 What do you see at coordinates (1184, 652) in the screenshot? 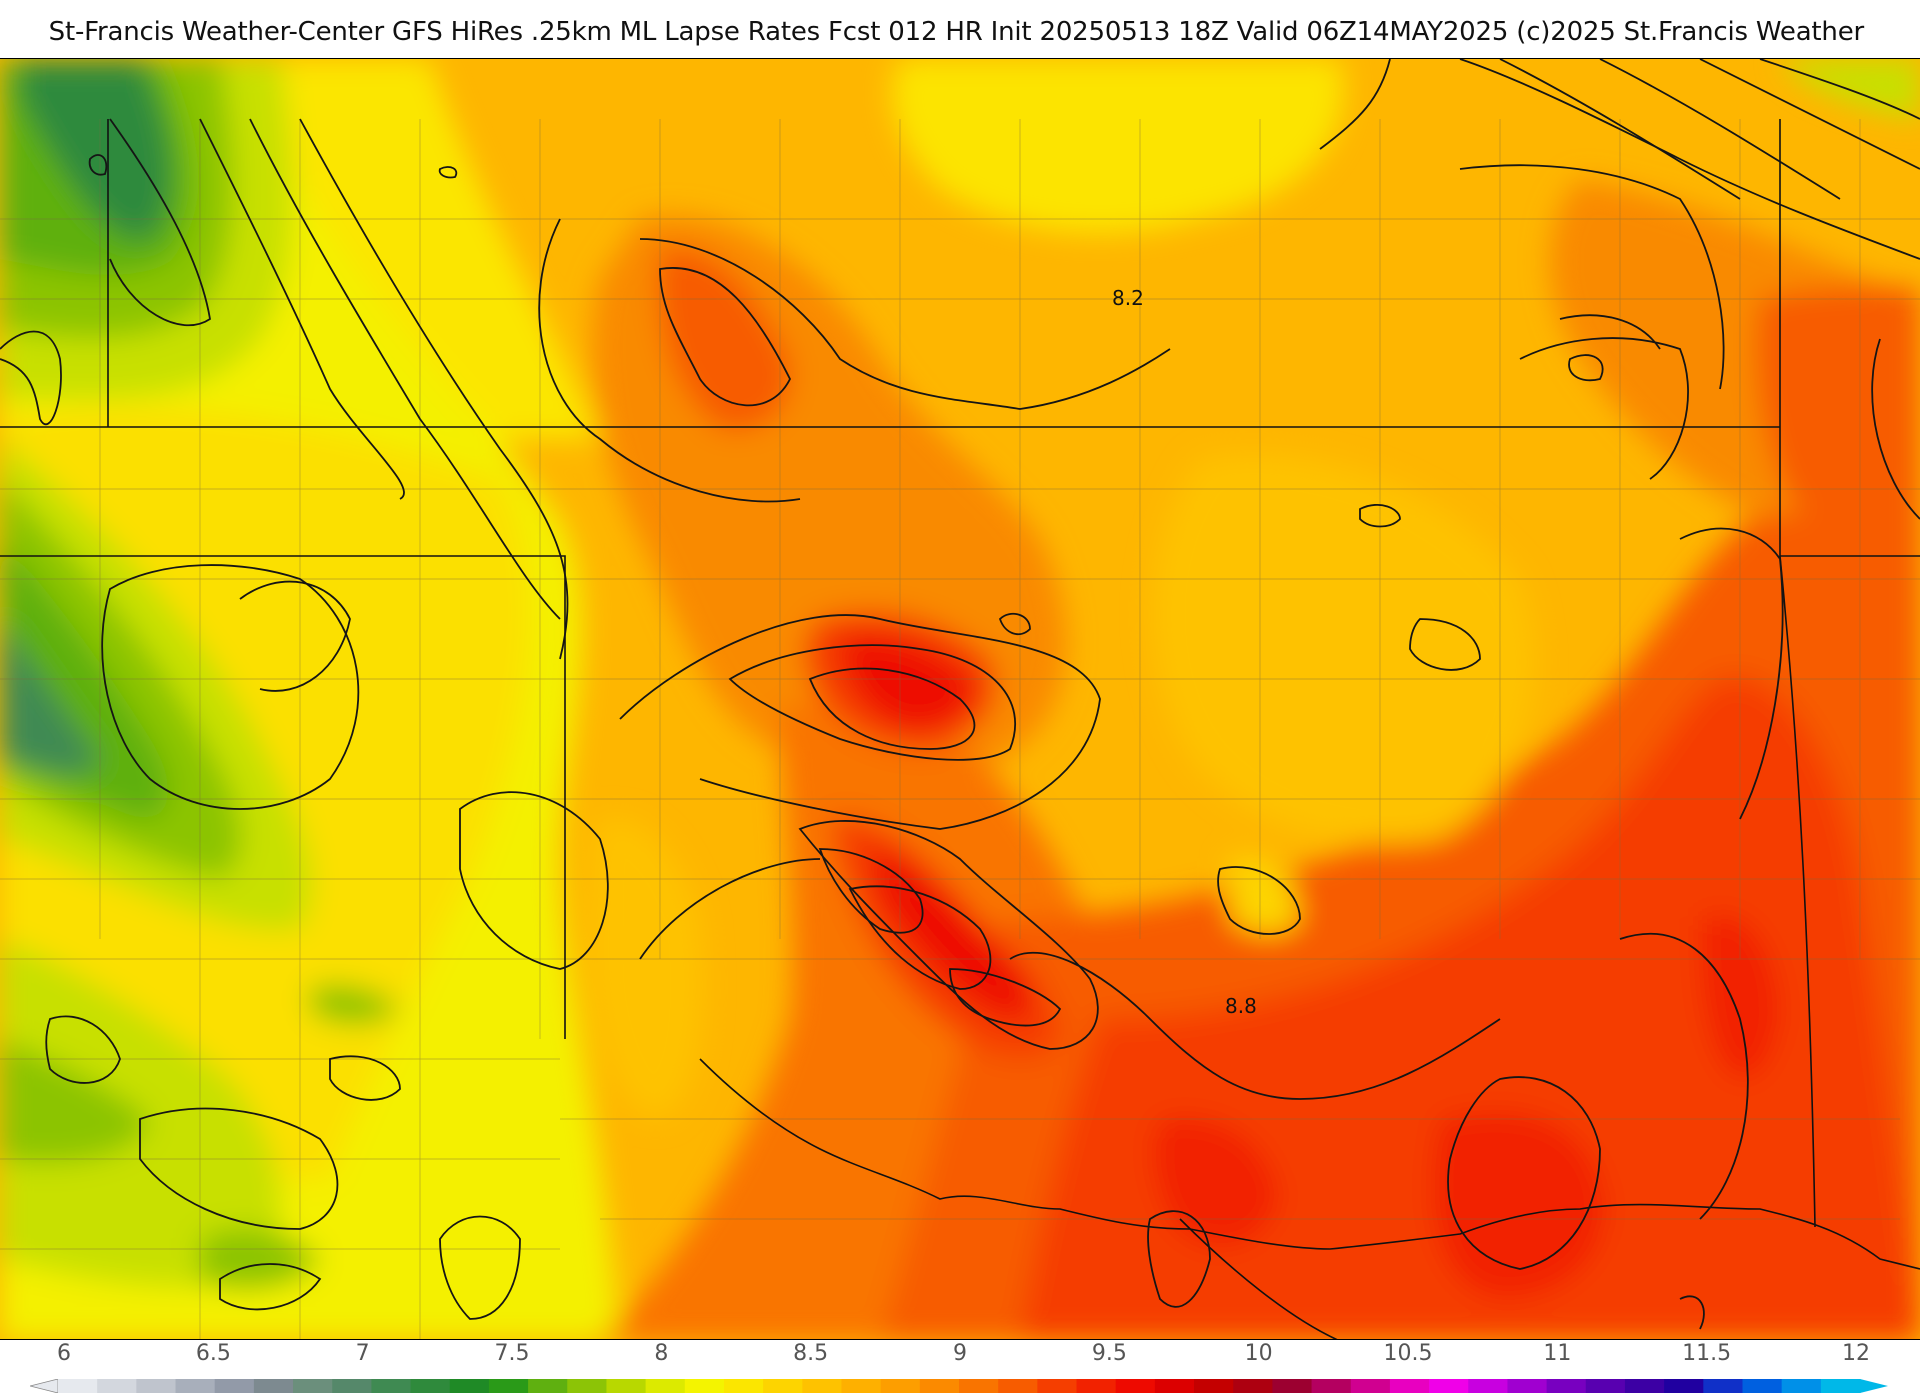
I see `contour-label-group: 8.2 8.8` at bounding box center [1184, 652].